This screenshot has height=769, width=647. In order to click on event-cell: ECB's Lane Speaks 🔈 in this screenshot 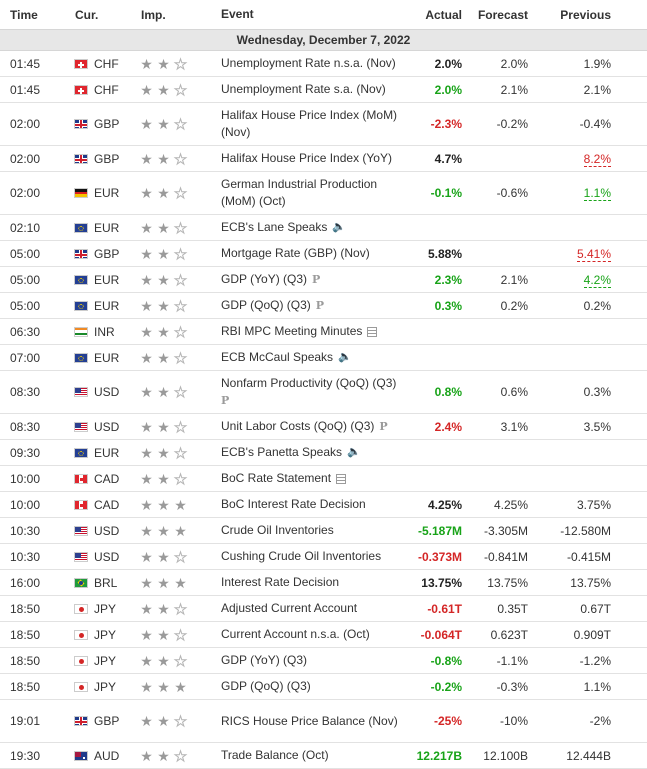, I will do `click(313, 227)`.